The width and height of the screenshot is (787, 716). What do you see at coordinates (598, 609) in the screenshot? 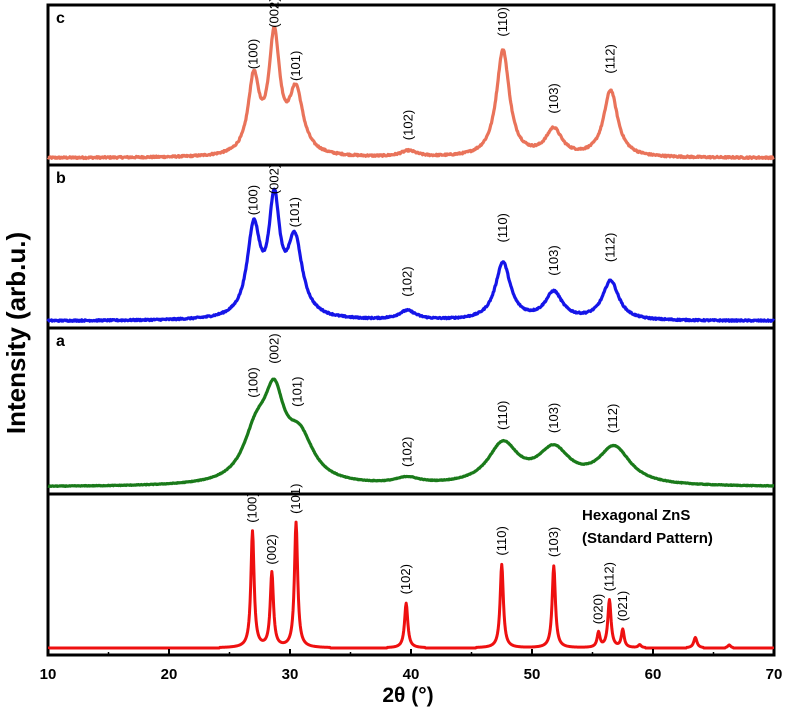
I see `peak-label: (020)` at bounding box center [598, 609].